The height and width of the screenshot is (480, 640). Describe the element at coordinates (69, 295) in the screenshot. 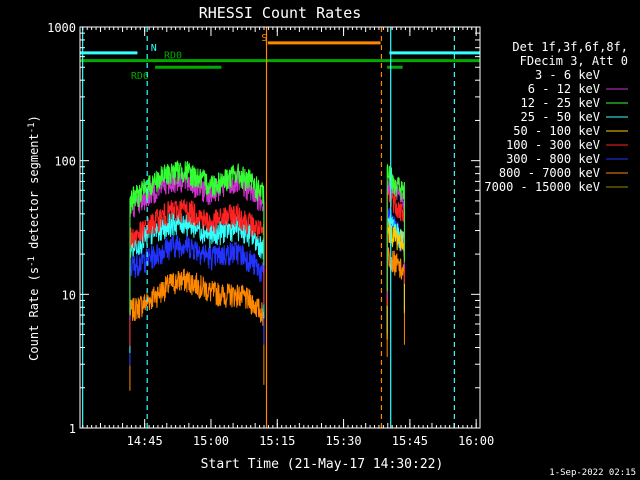

I see `y-tick-label-1: 10` at that location.